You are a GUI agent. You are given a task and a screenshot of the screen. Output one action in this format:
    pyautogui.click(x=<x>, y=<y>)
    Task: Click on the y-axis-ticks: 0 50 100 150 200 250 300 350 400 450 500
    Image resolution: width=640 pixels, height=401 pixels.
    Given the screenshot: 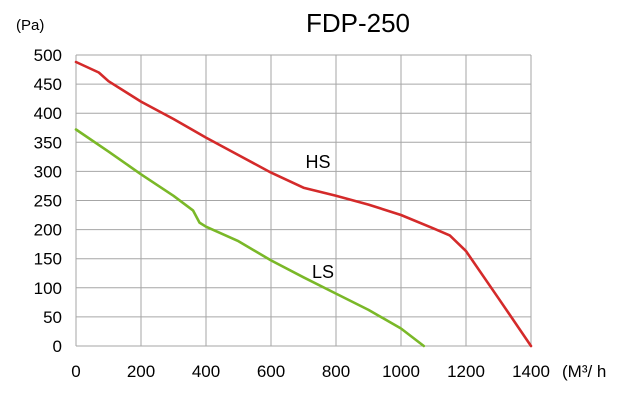 What is the action you would take?
    pyautogui.click(x=48, y=201)
    